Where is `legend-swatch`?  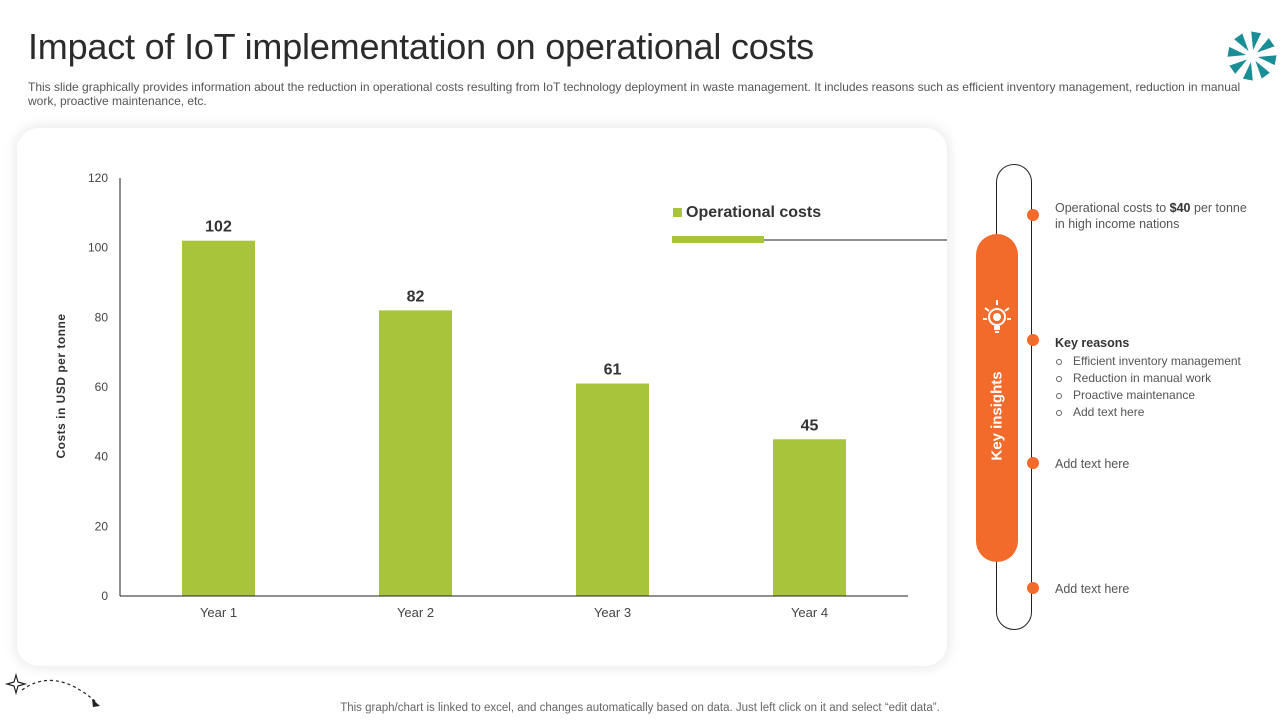
legend-swatch is located at coordinates (677, 212).